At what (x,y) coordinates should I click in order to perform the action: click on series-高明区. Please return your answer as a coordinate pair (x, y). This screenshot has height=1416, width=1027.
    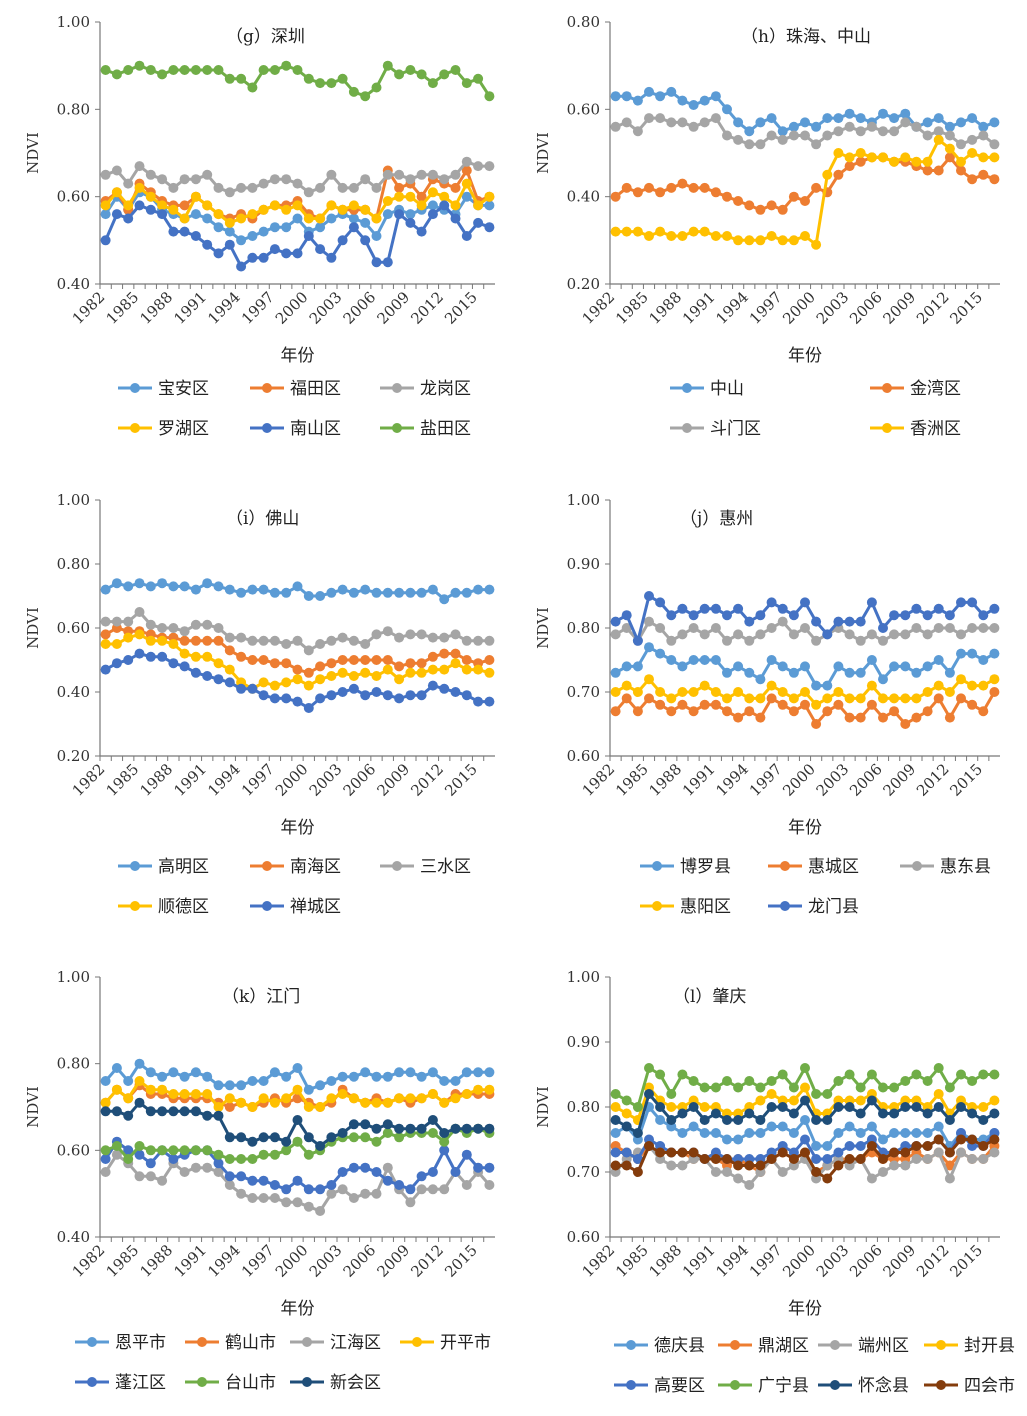
    Looking at the image, I should click on (297, 591).